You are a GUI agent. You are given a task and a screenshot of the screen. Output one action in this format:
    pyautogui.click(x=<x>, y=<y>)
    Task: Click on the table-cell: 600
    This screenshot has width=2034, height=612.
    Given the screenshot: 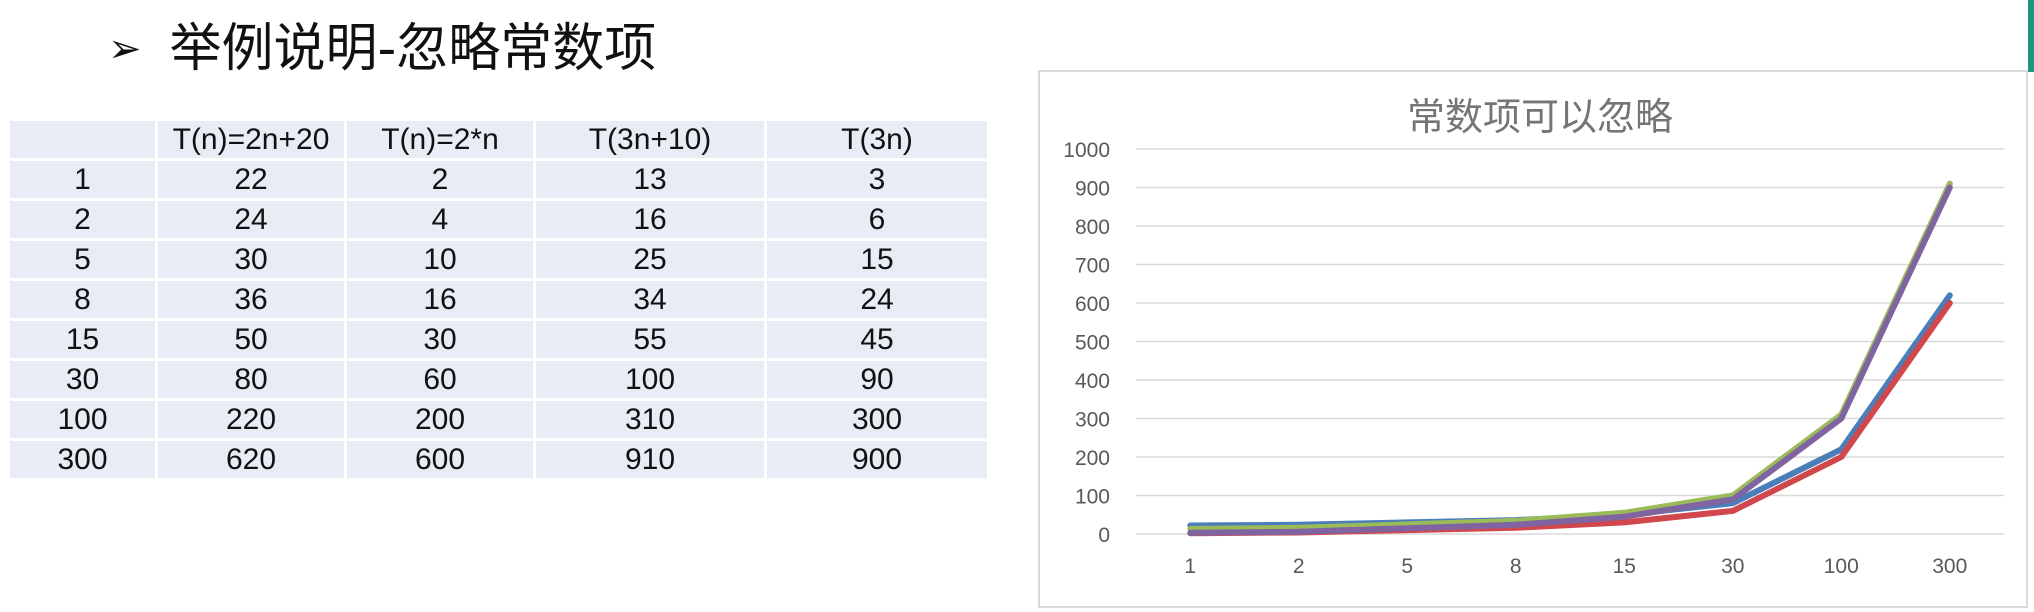 What is the action you would take?
    pyautogui.click(x=440, y=459)
    